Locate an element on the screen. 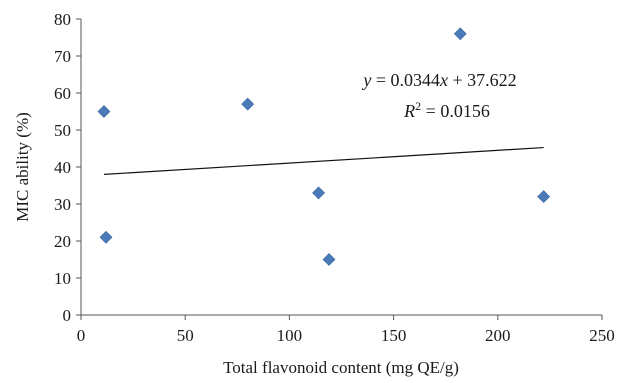 The width and height of the screenshot is (624, 383). x-tick-label: 200 is located at coordinates (498, 335).